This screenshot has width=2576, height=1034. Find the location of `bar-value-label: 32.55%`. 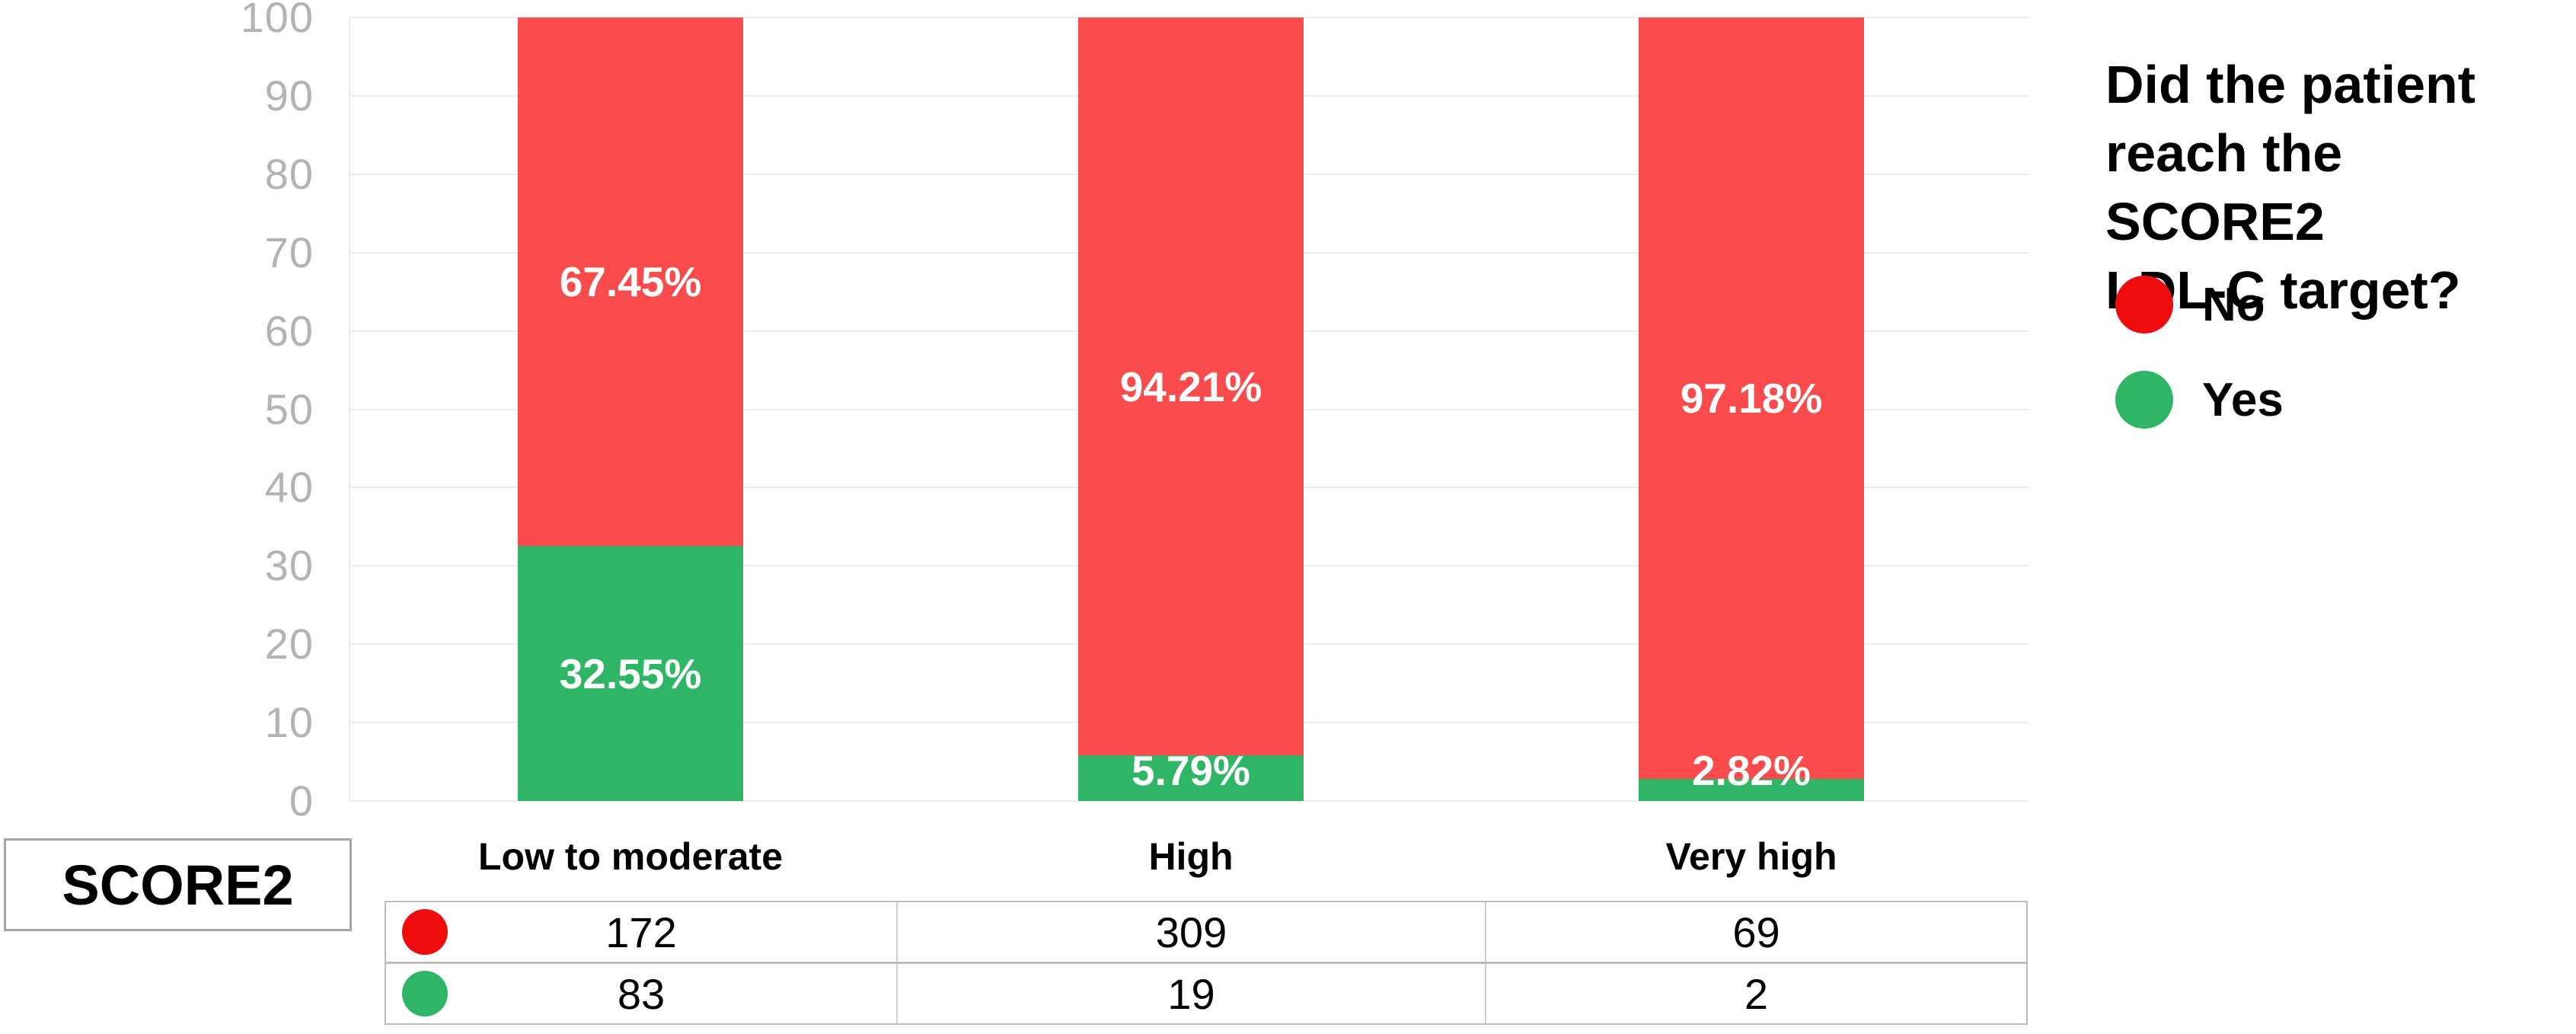

bar-value-label: 32.55% is located at coordinates (630, 673).